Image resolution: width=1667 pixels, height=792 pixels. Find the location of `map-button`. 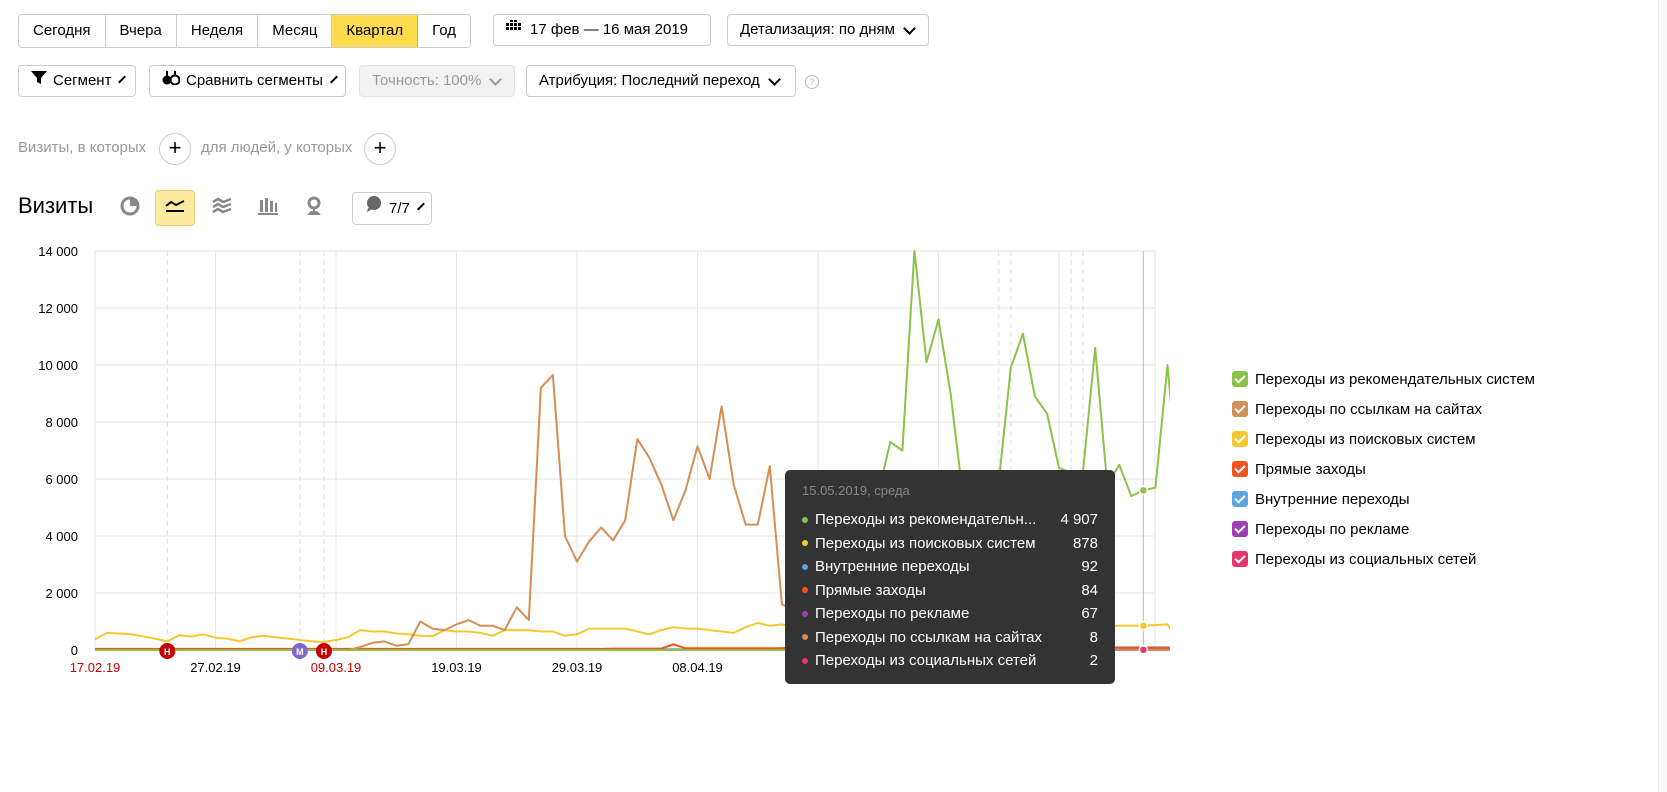

map-button is located at coordinates (314, 208).